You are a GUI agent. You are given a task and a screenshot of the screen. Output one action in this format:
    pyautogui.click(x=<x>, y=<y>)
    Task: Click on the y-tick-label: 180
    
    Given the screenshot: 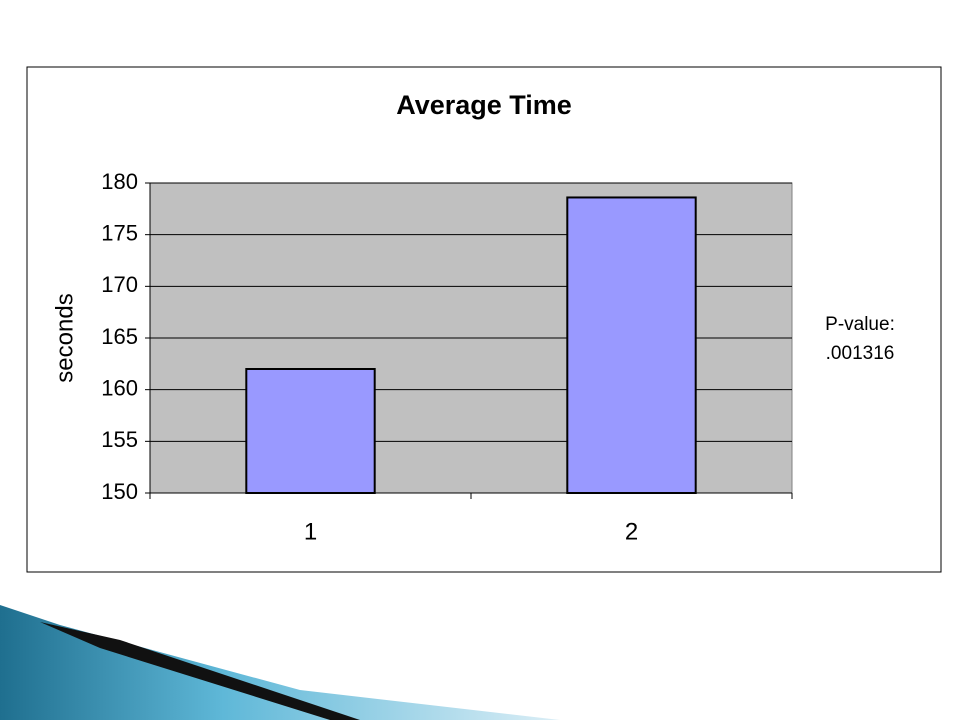 What is the action you would take?
    pyautogui.click(x=119, y=181)
    